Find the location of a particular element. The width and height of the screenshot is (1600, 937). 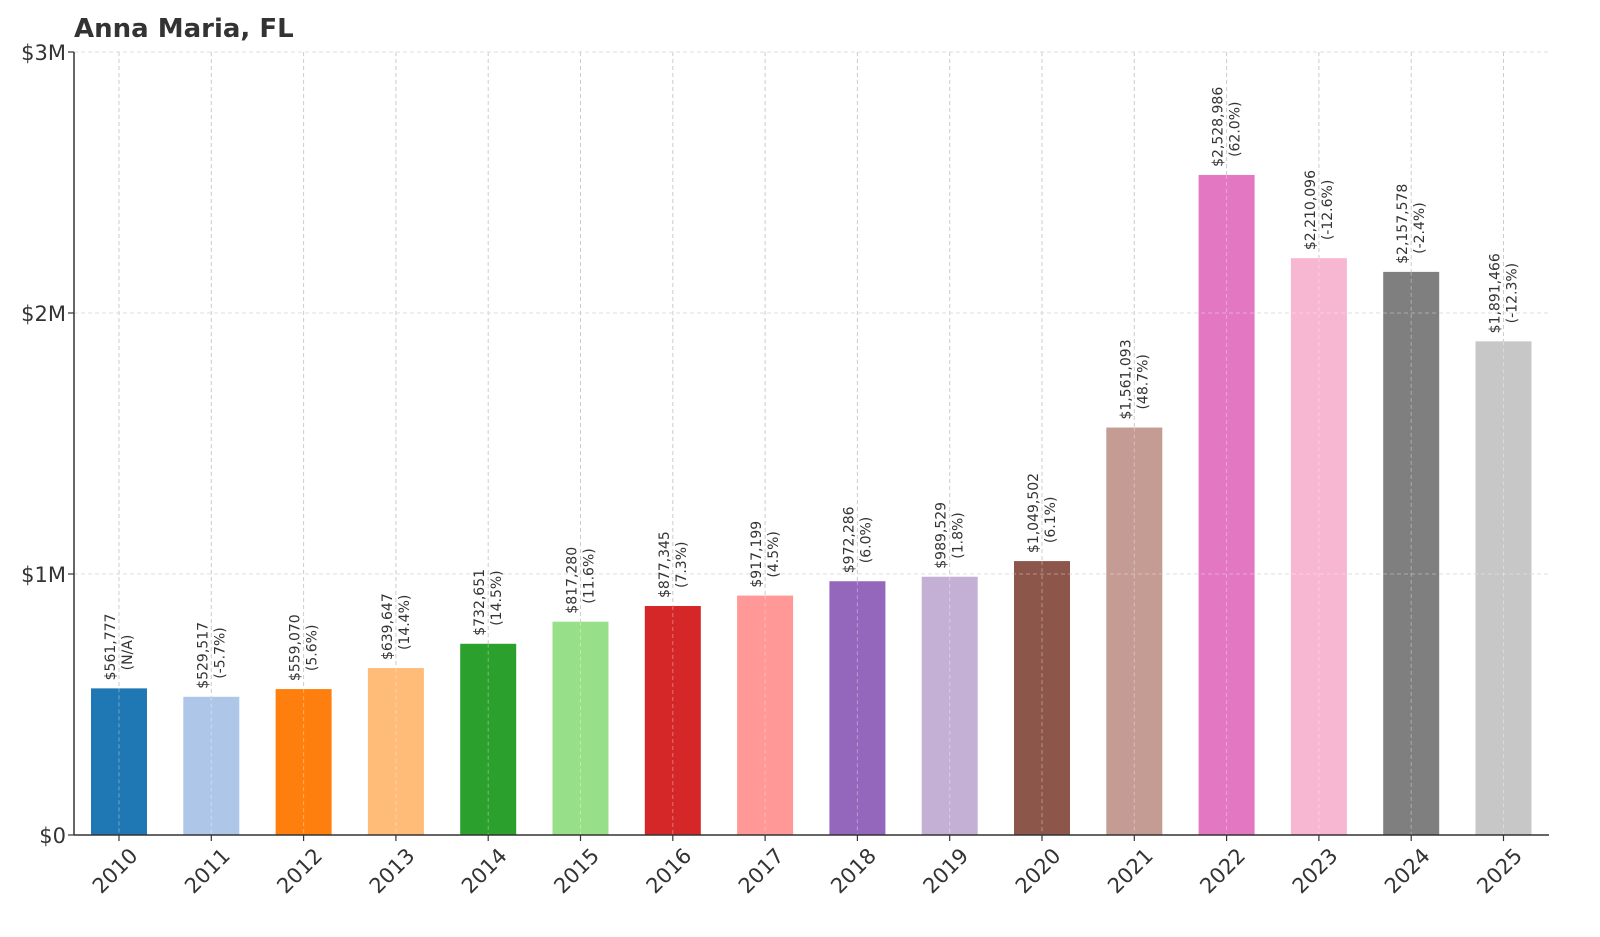

x-tick-label-2013: 2013 is located at coordinates (392, 871).